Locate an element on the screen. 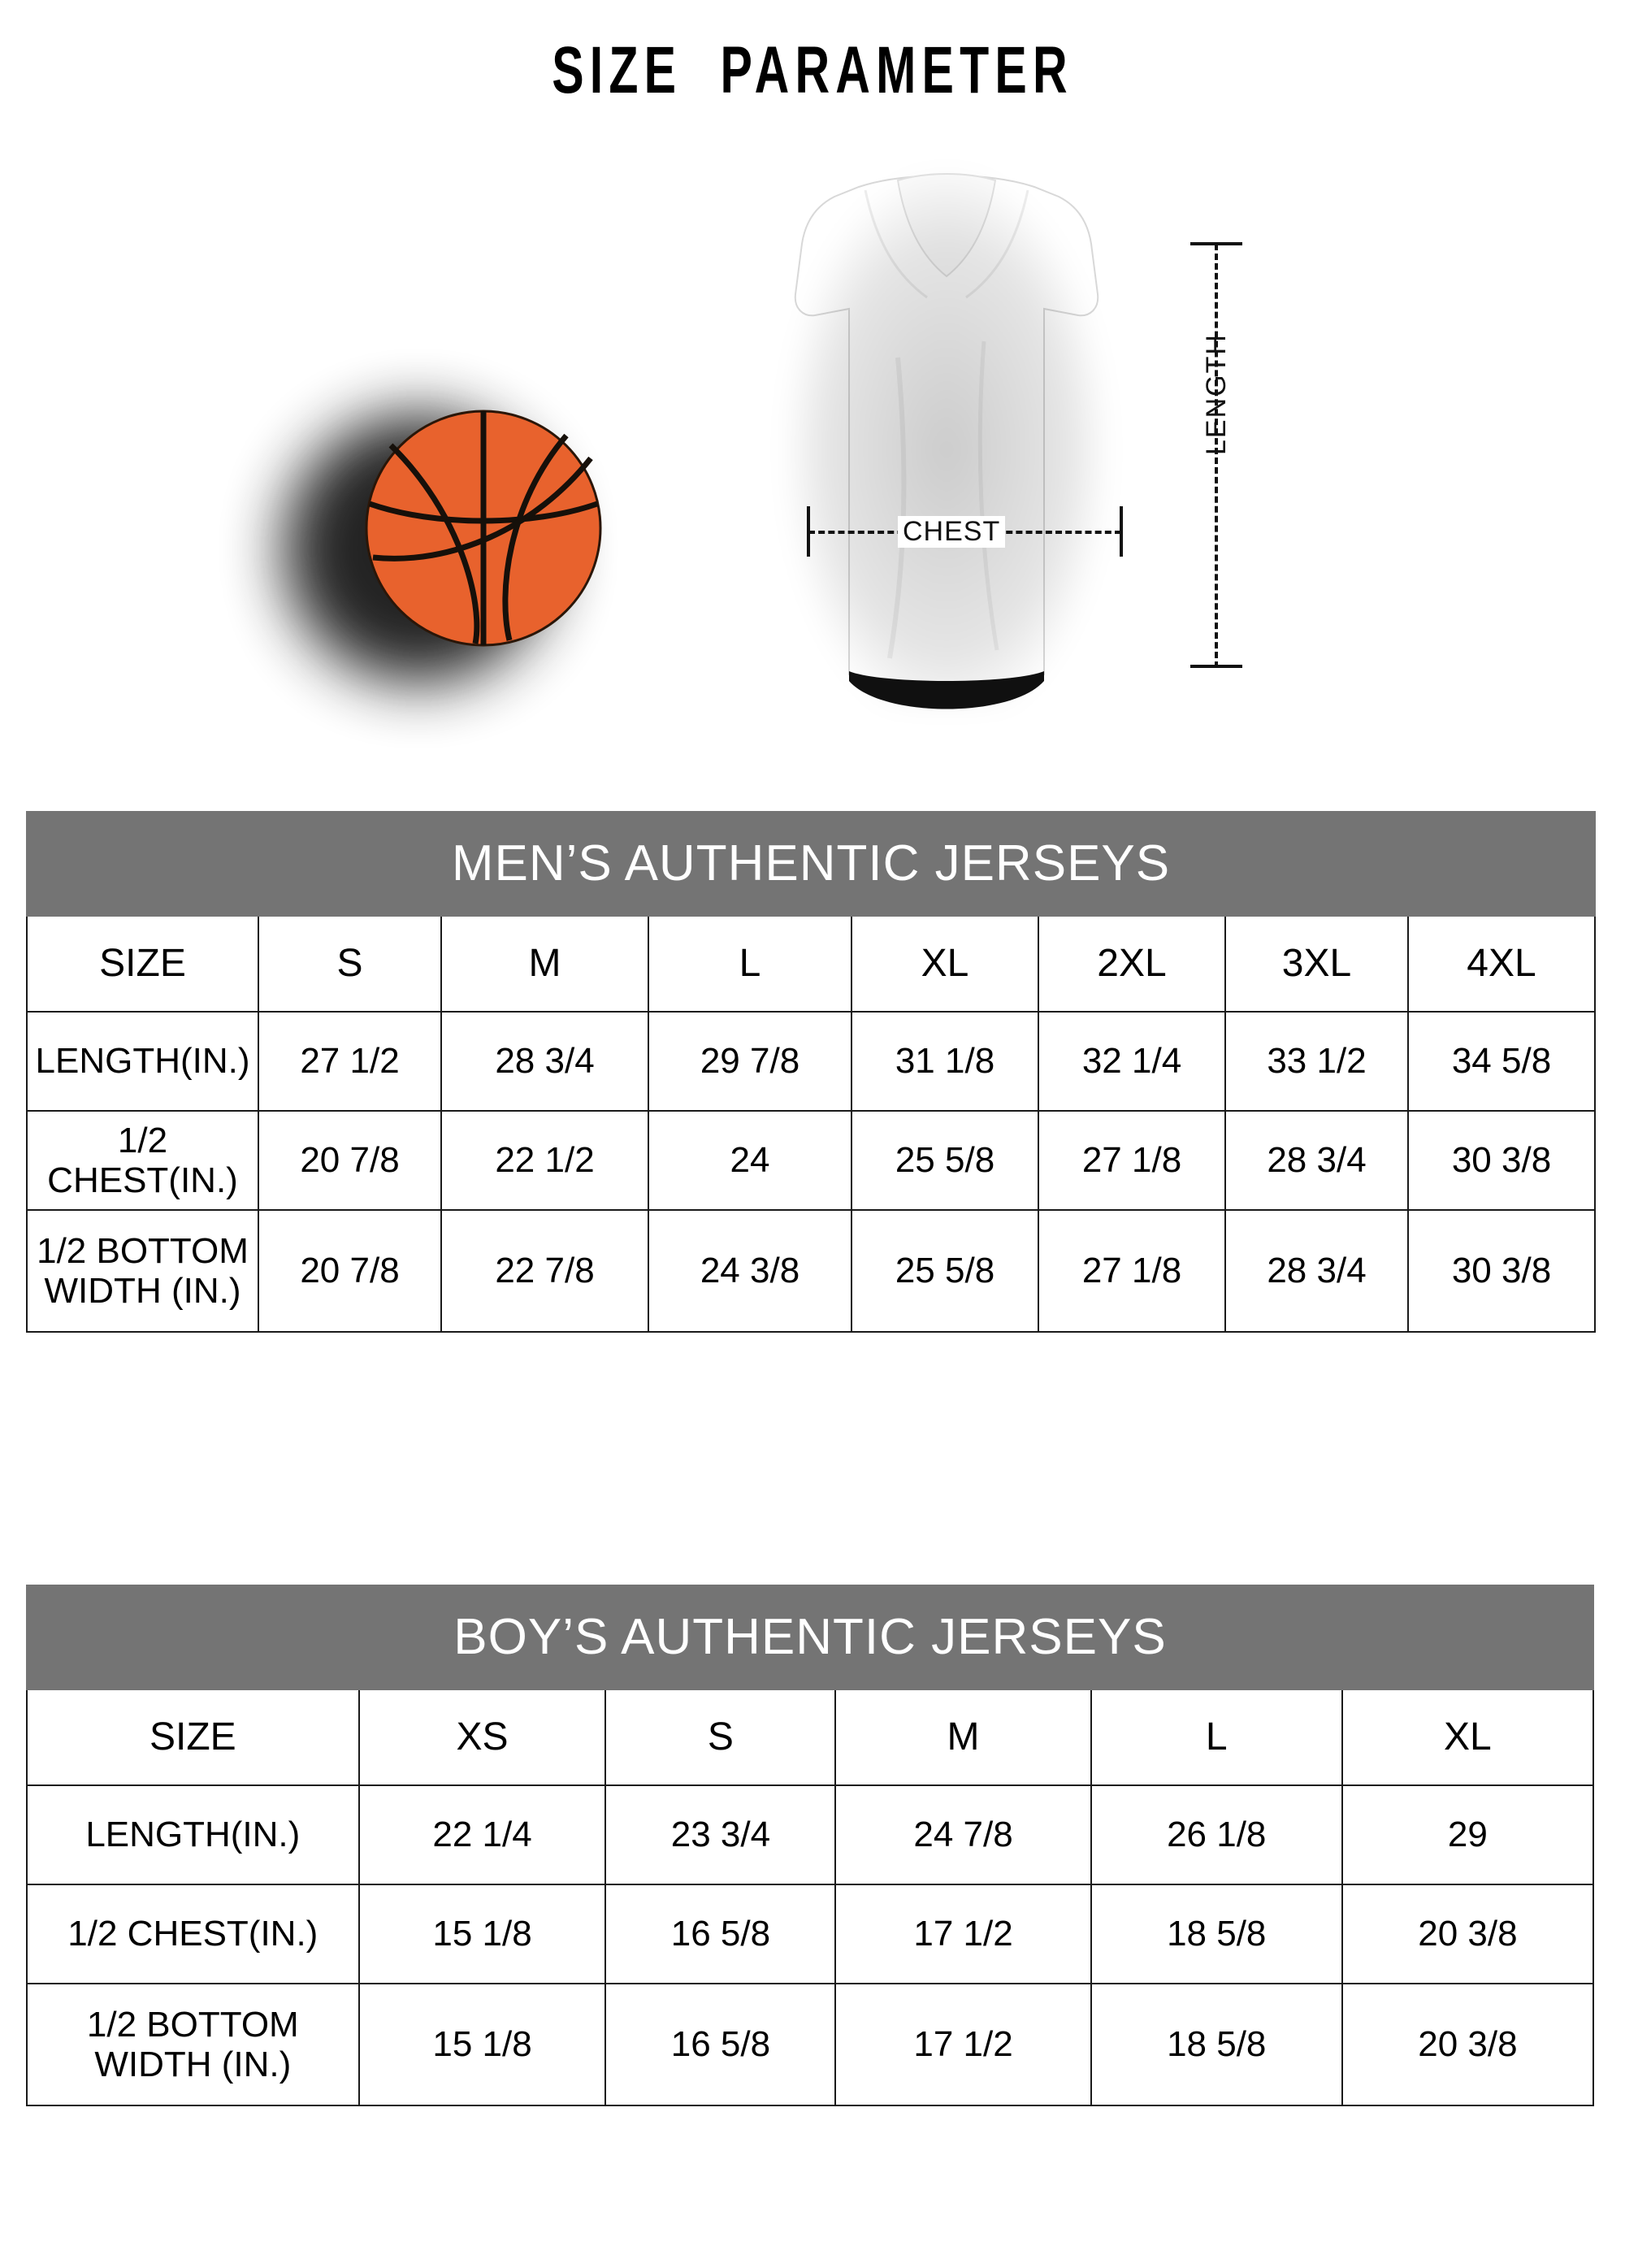  mens-chest-2xl: 27 1/8 is located at coordinates (1132, 1160).